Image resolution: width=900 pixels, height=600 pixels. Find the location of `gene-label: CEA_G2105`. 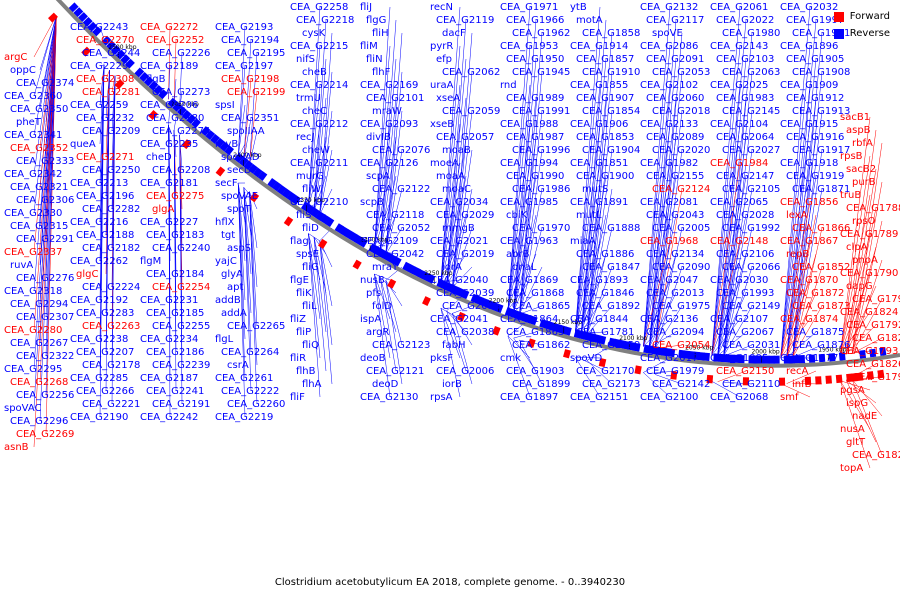

gene-label: CEA_G2105 is located at coordinates (751, 189).